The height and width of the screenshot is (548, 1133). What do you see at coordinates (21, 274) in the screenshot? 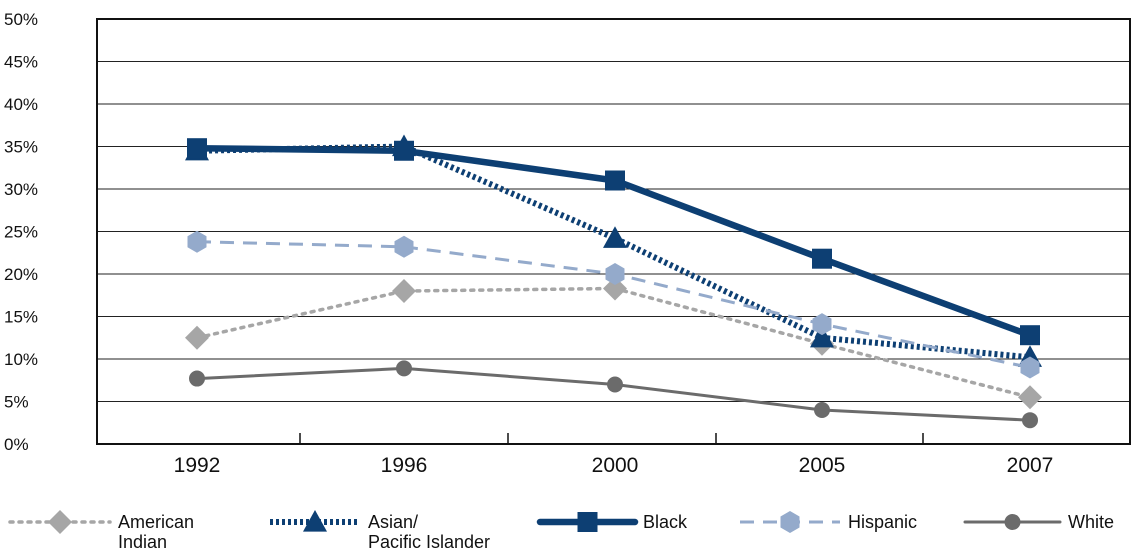
I see `y-tick-label: 20%` at bounding box center [21, 274].